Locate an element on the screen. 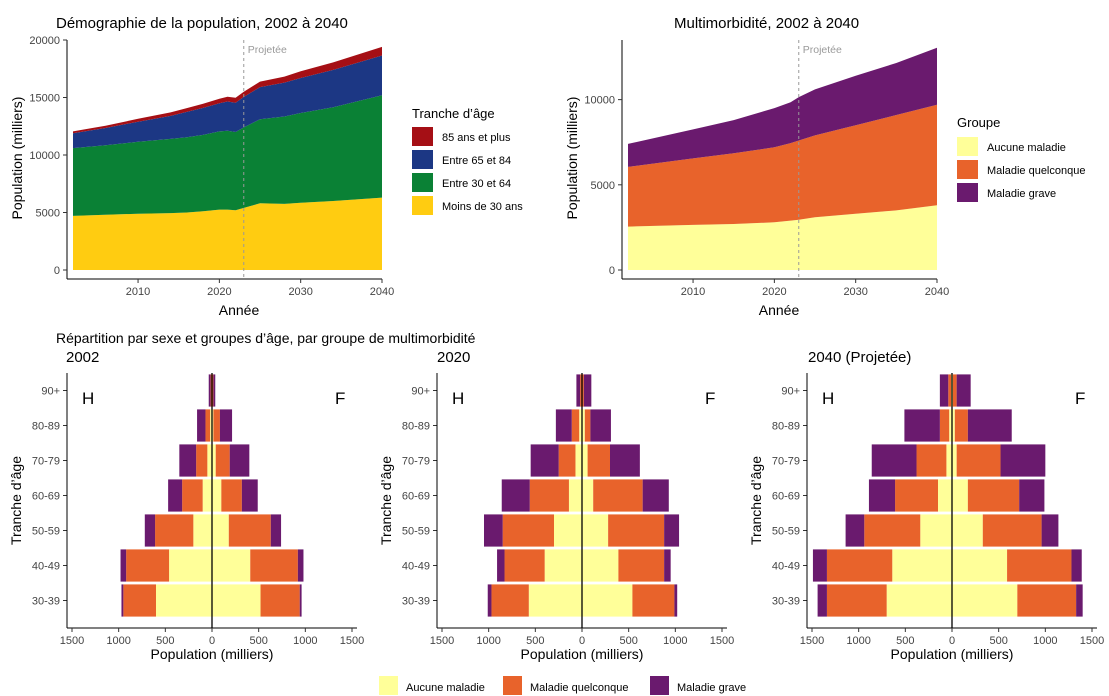 The height and width of the screenshot is (696, 1109). y-tick-label: 0 is located at coordinates (57, 271).